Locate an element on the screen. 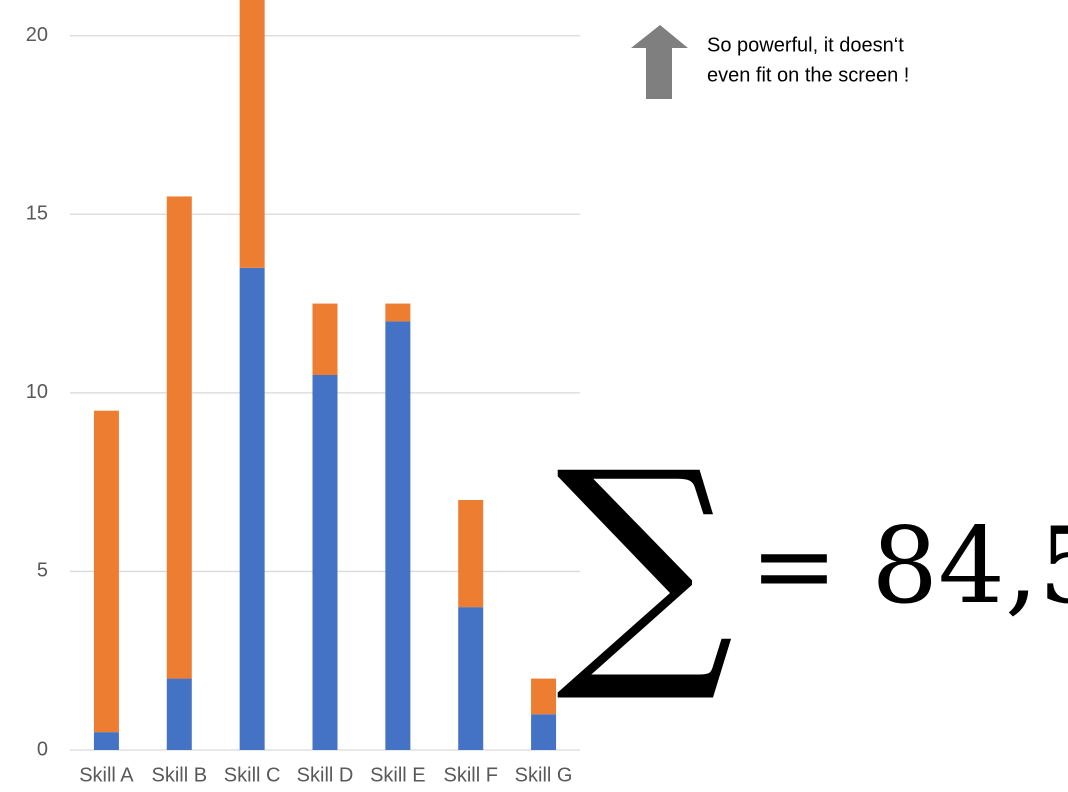  x-tick-label: Skill B is located at coordinates (179, 775).